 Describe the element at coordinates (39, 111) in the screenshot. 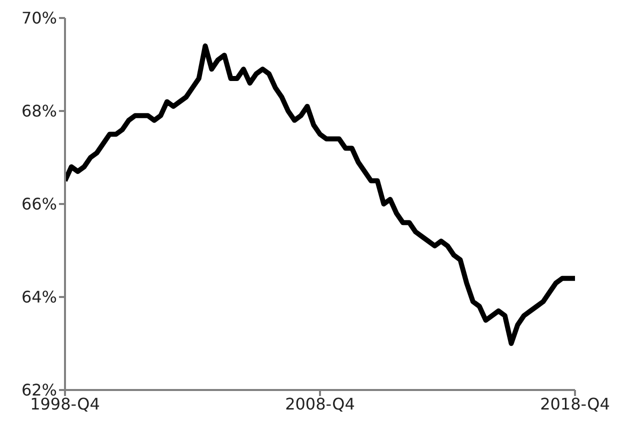

I see `y-tick-label: 68%` at that location.